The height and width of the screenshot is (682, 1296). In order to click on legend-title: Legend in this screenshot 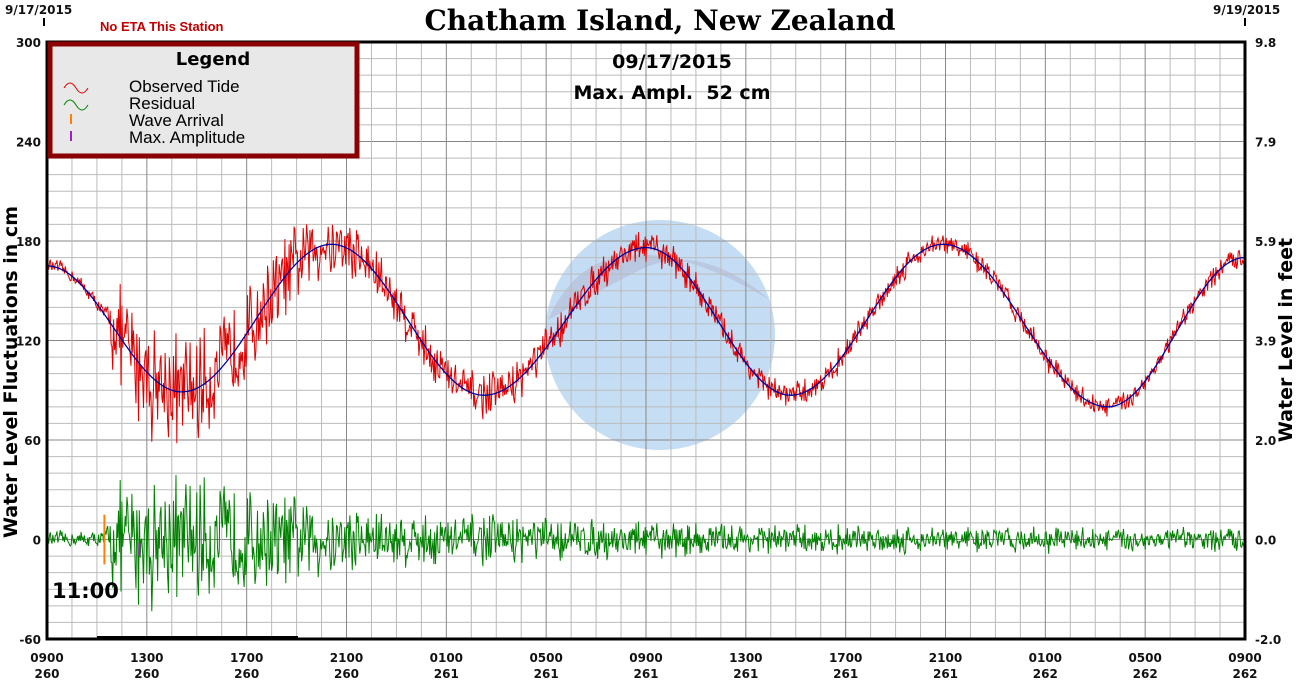, I will do `click(213, 59)`.